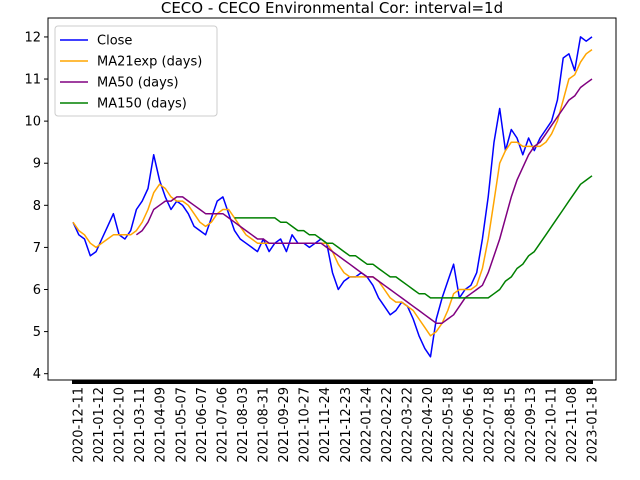 The image size is (640, 480). I want to click on x-tick-label: 2021-12-23, so click(346, 425).